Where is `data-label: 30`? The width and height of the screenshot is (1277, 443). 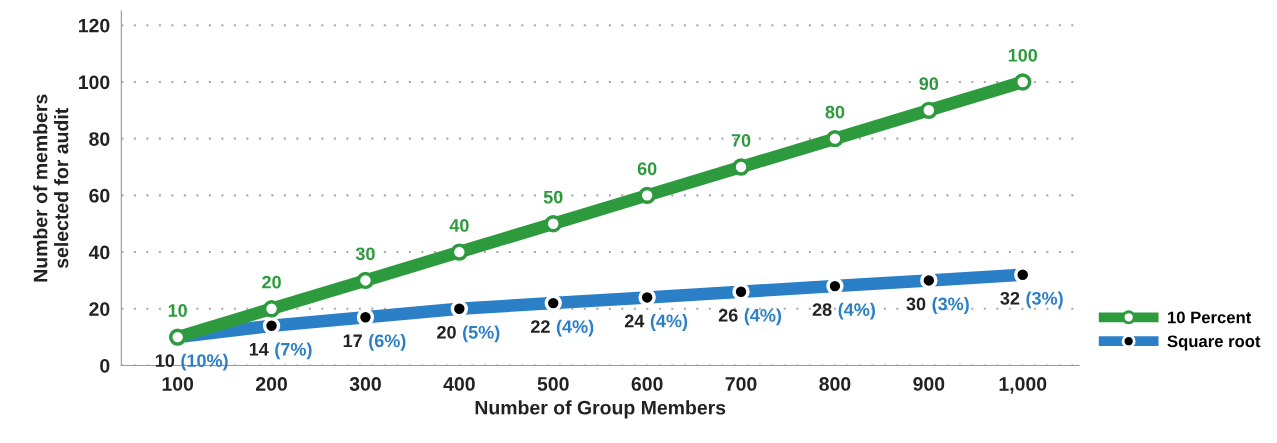 data-label: 30 is located at coordinates (365, 254).